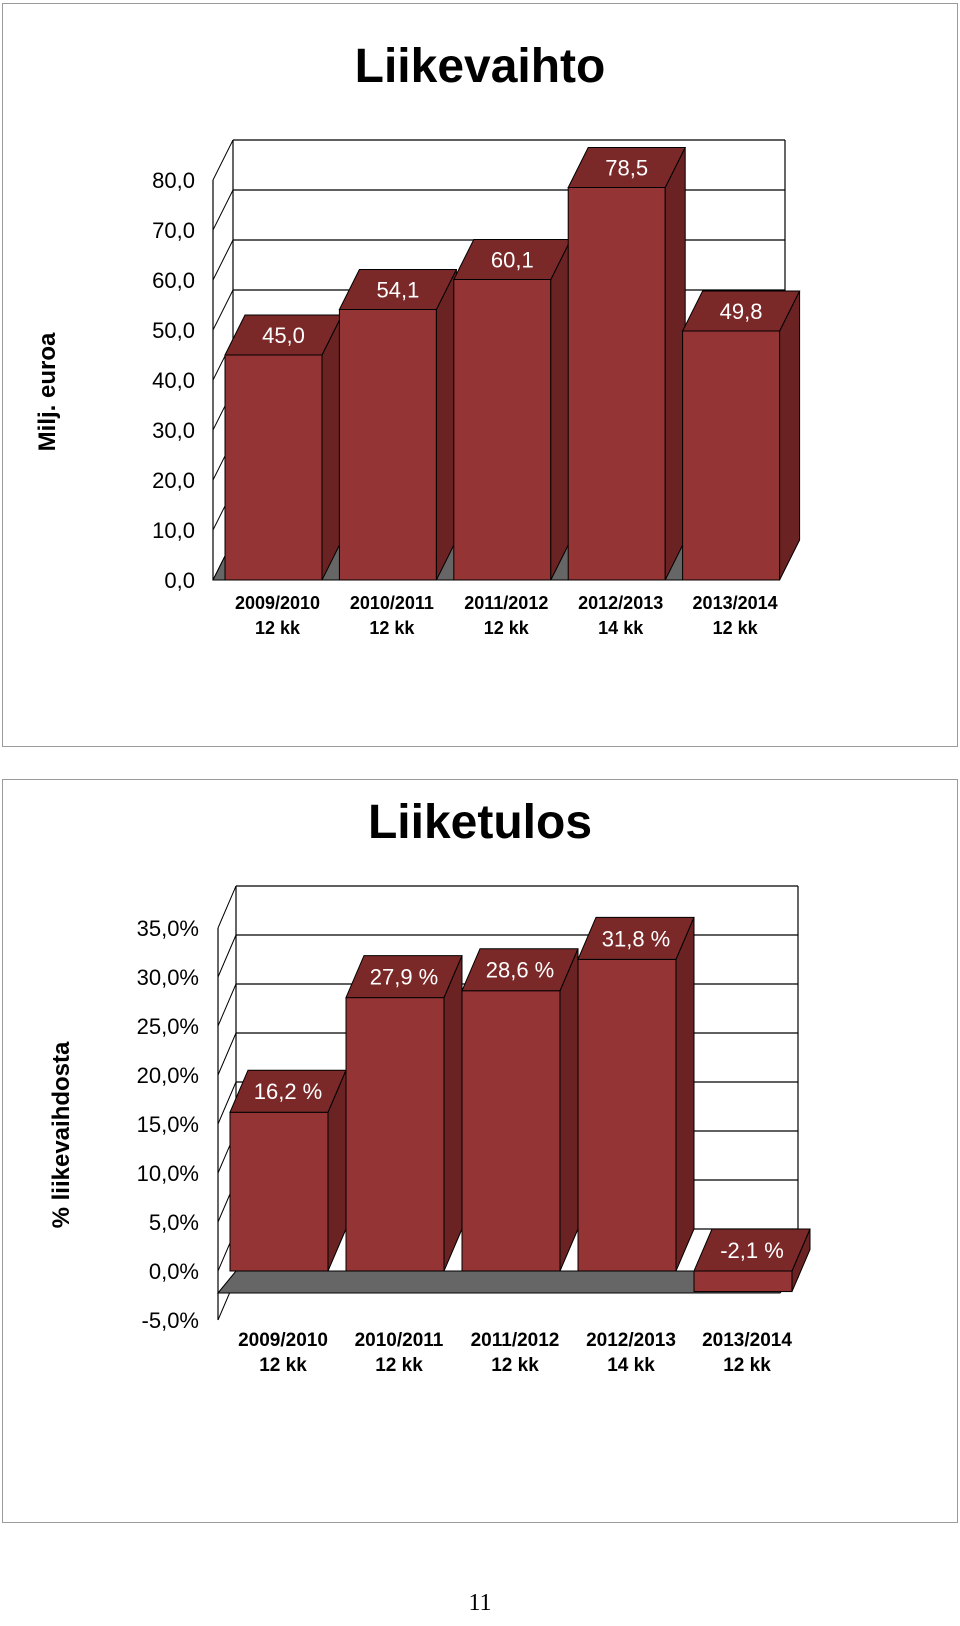  I want to click on y-axis-label: % liikevaihdosta, so click(61, 1134).